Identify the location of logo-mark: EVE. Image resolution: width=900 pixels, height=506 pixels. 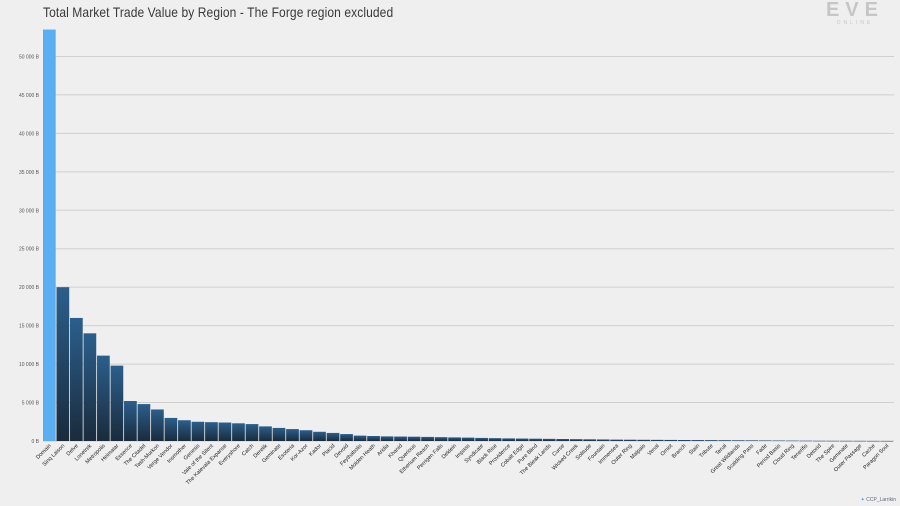
(854, 10).